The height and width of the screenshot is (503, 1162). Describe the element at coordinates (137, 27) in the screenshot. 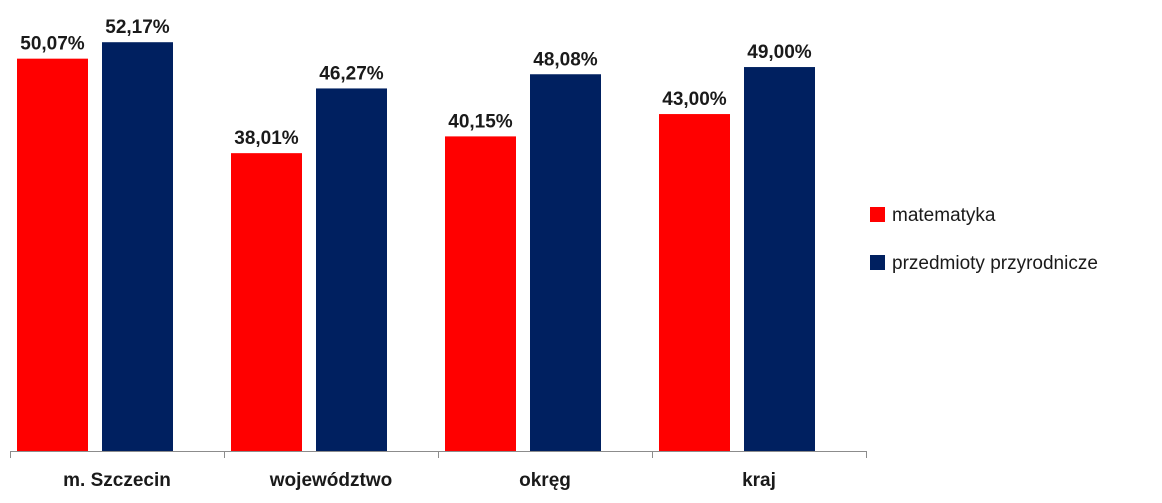

I see `data-label-przedmioty-przyrodnicze-m-szczecin: 52,17%` at that location.